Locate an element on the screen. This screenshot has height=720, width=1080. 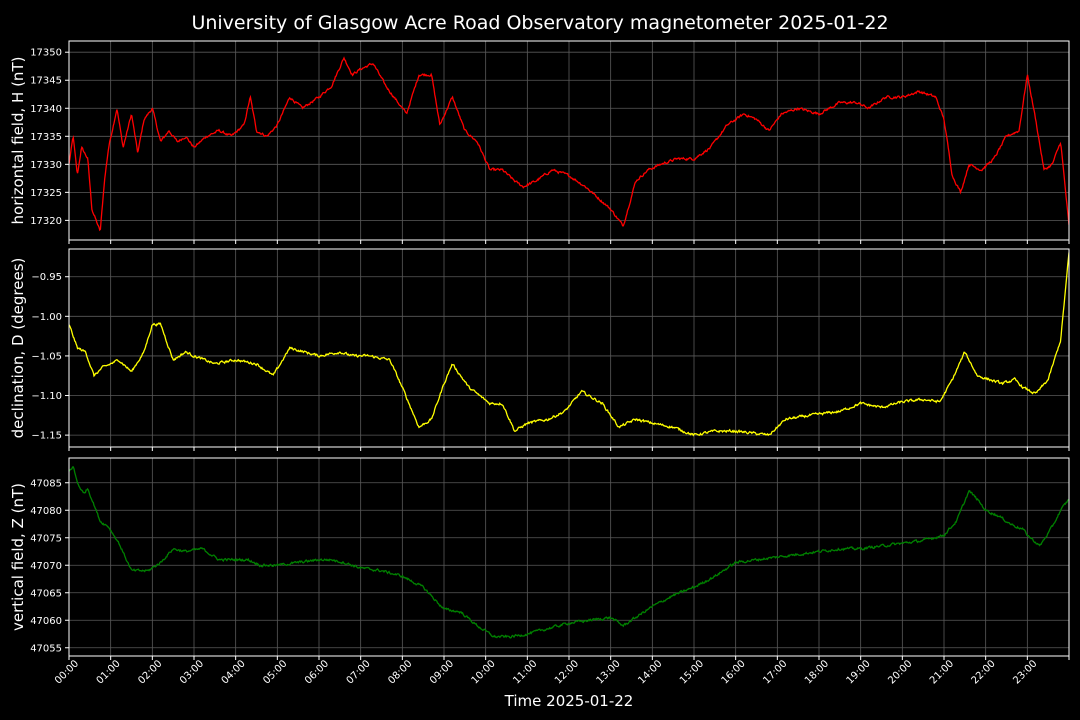
y-tick-label: 17340 is located at coordinates (46, 109).